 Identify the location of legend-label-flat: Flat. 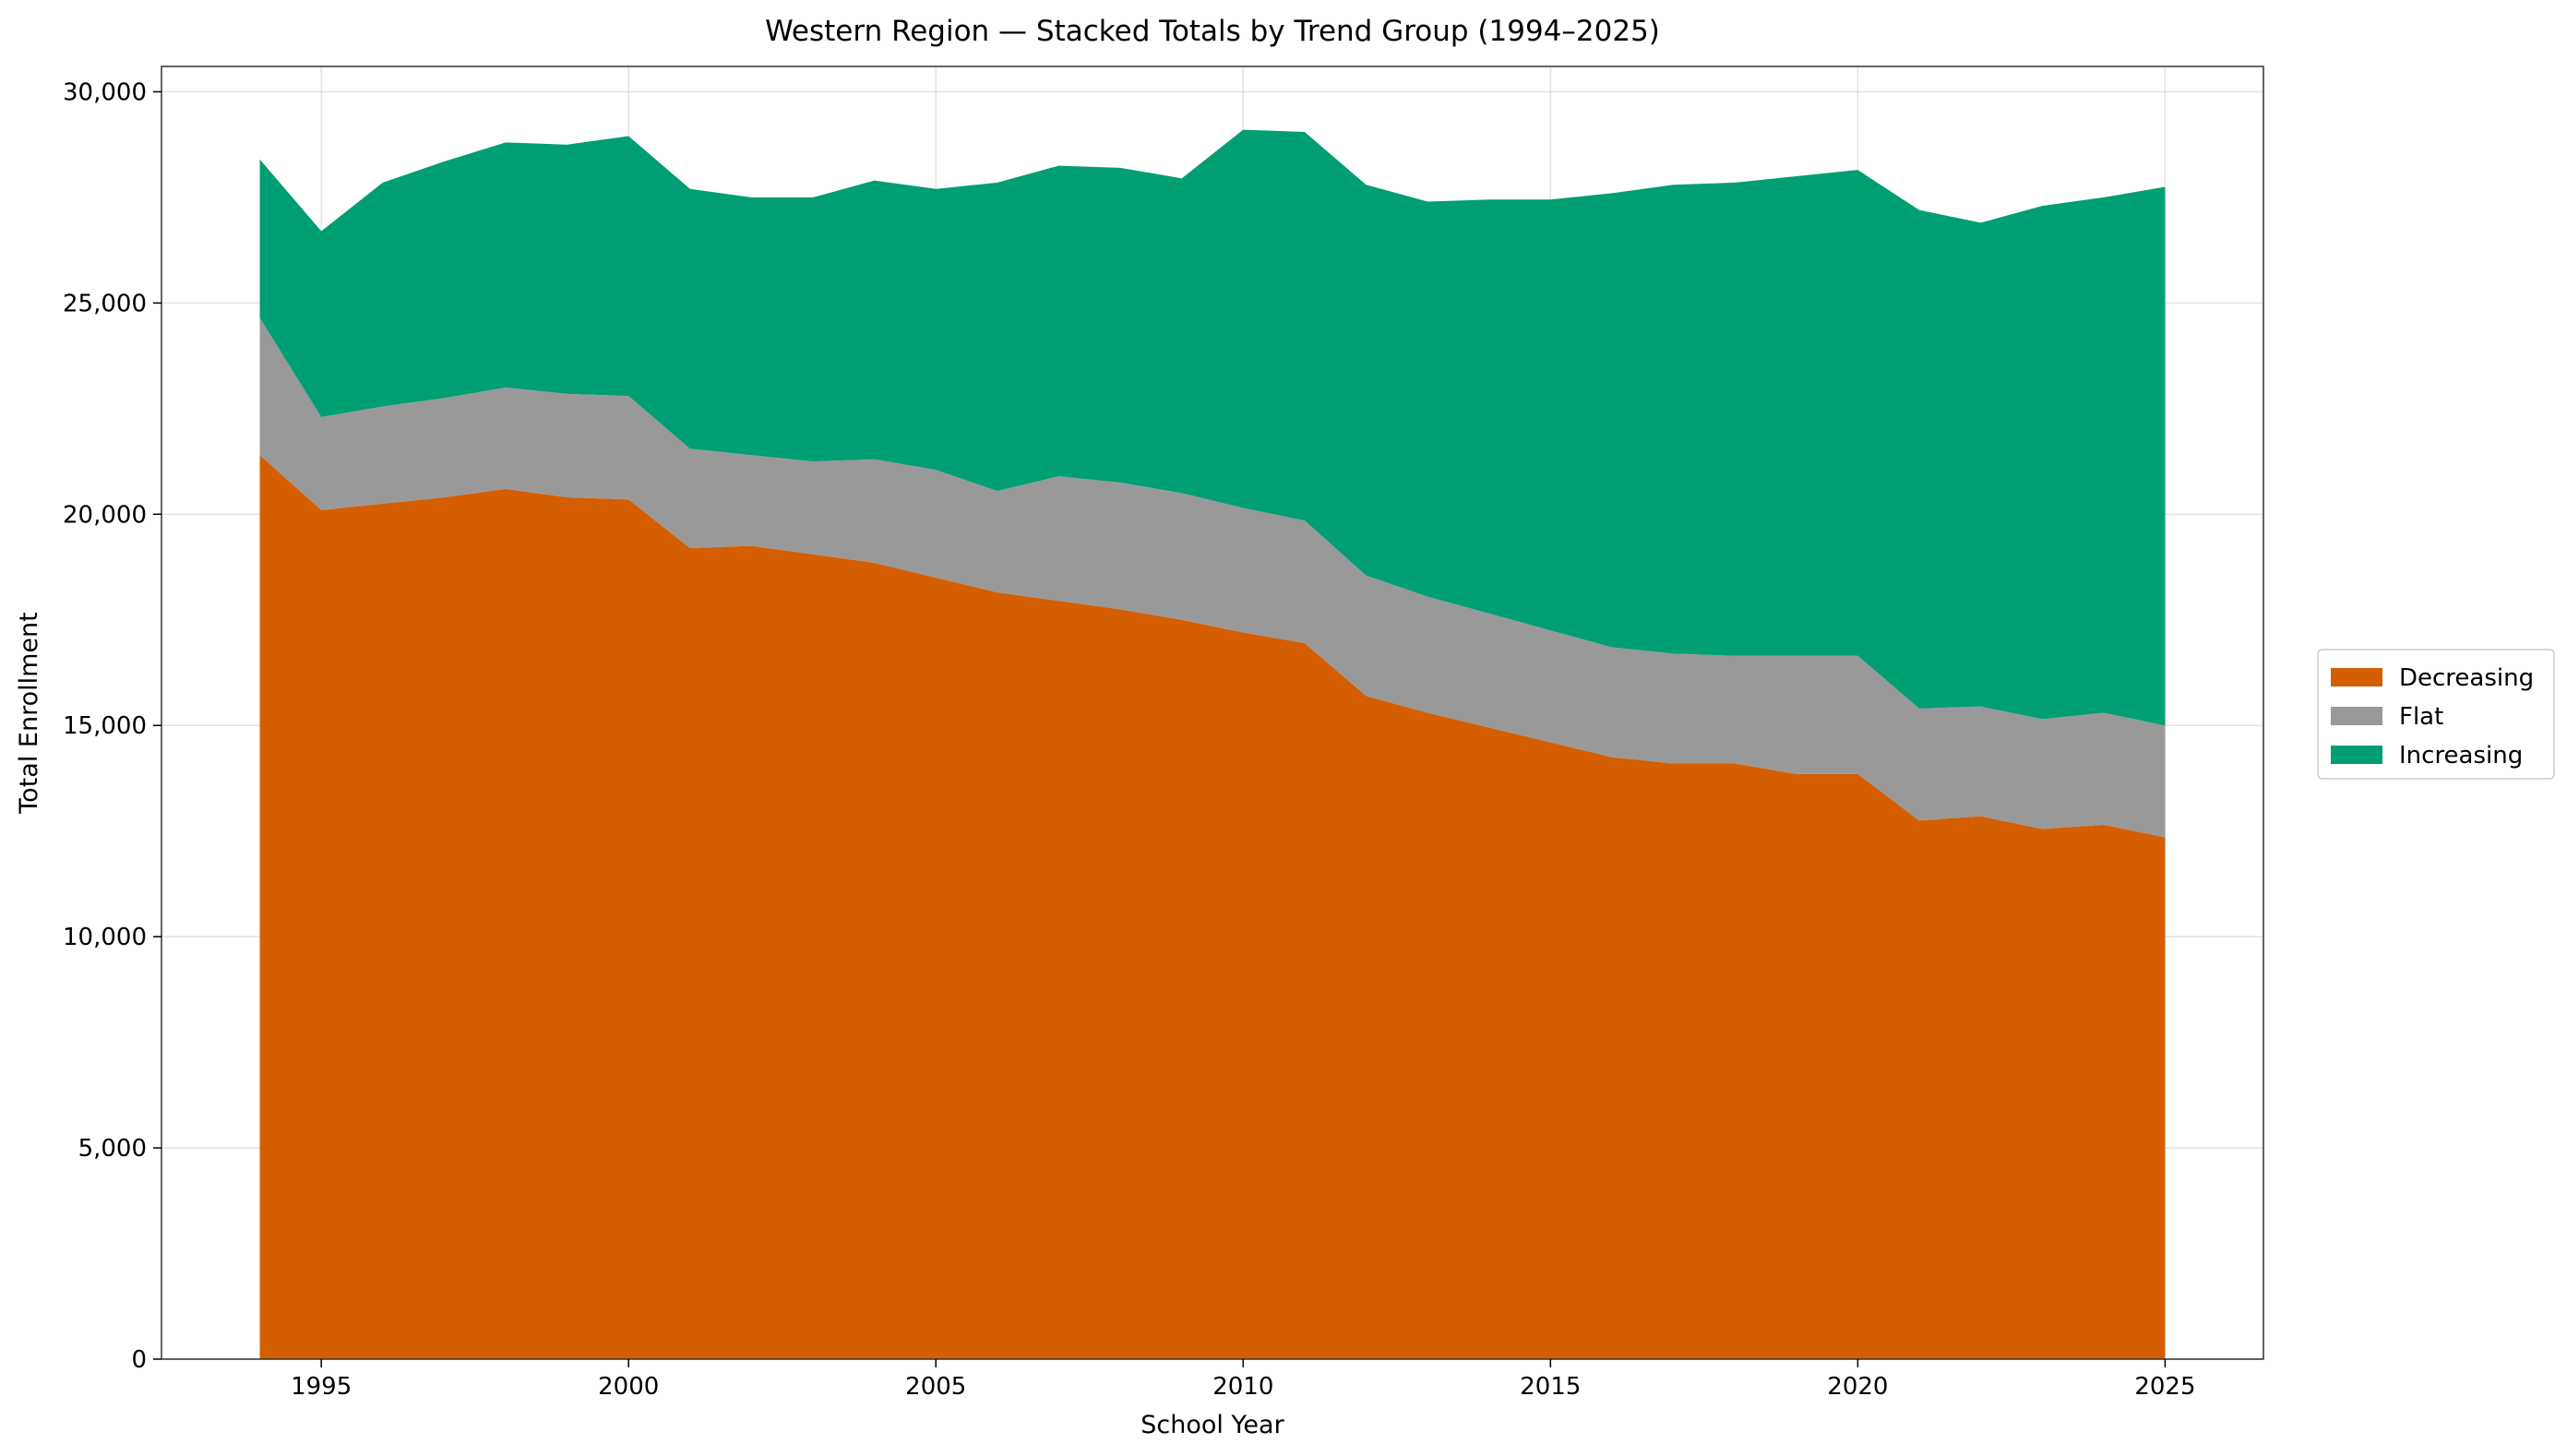
(2421, 717).